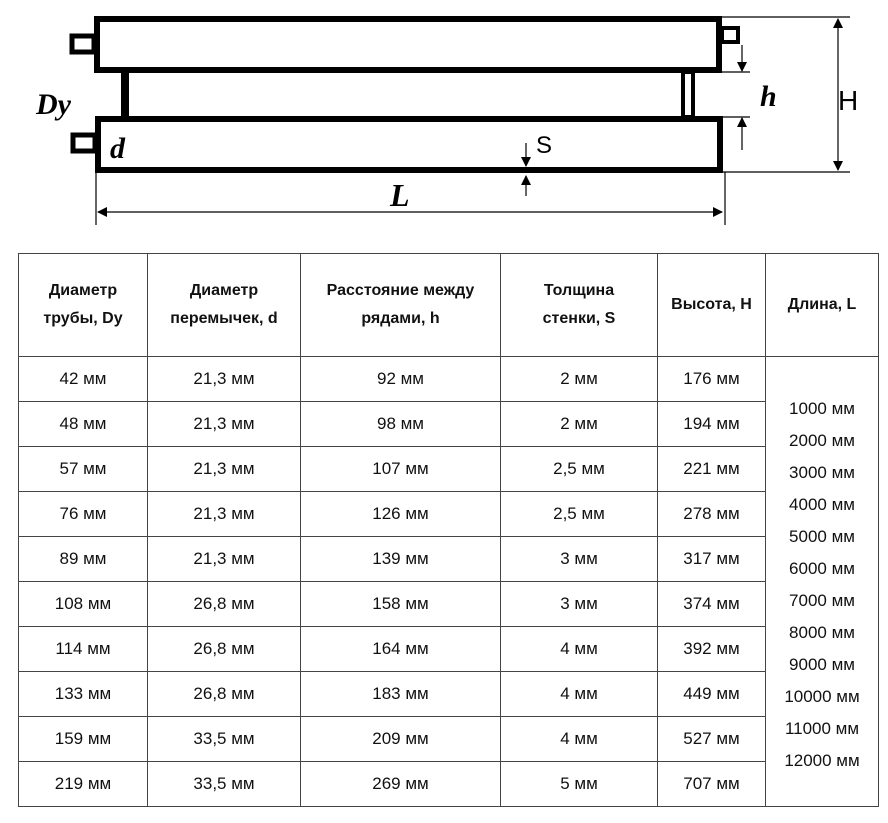  What do you see at coordinates (544, 145) in the screenshot?
I see `label-s: S` at bounding box center [544, 145].